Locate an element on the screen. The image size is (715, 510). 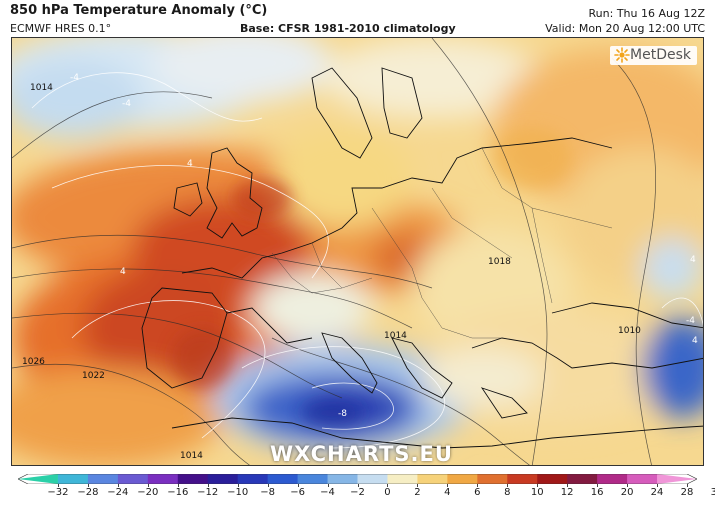
colorbar-tick-label: 8 is located at coordinates (507, 492).